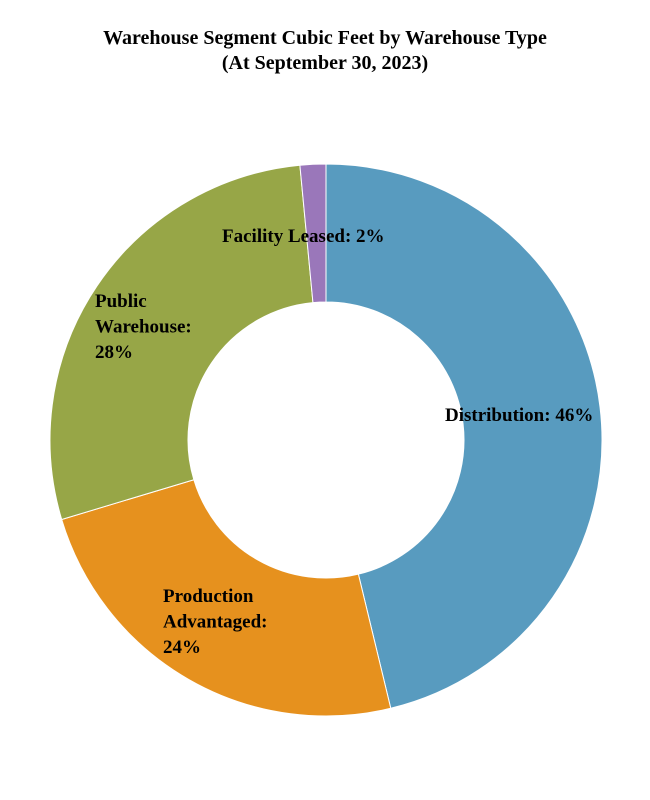 This screenshot has width=650, height=800. What do you see at coordinates (303, 236) in the screenshot?
I see `slice-label: Facility Leased: 2%` at bounding box center [303, 236].